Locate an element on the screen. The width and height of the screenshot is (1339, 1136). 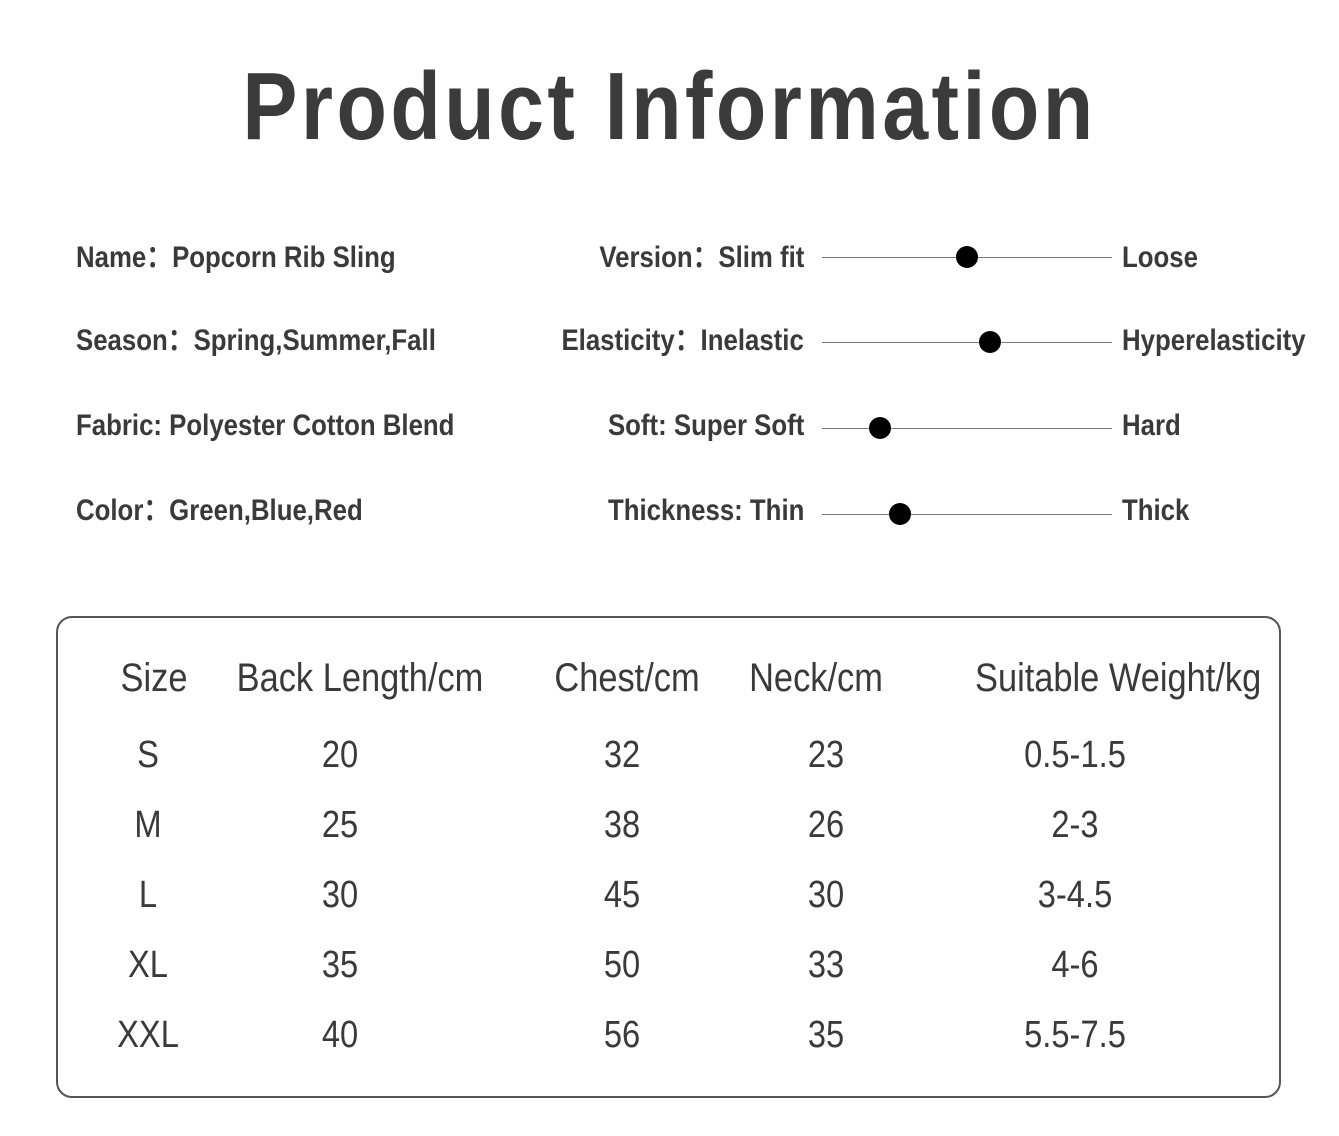
slider-version-end-label: Loose is located at coordinates (1160, 257).